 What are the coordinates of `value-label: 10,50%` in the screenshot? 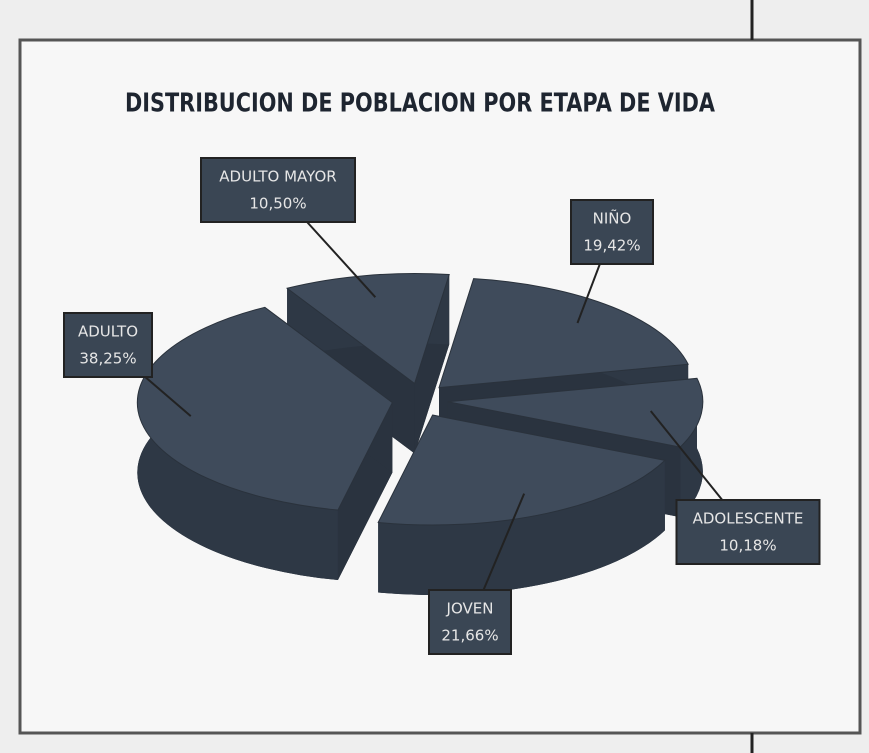 It's located at (277, 204).